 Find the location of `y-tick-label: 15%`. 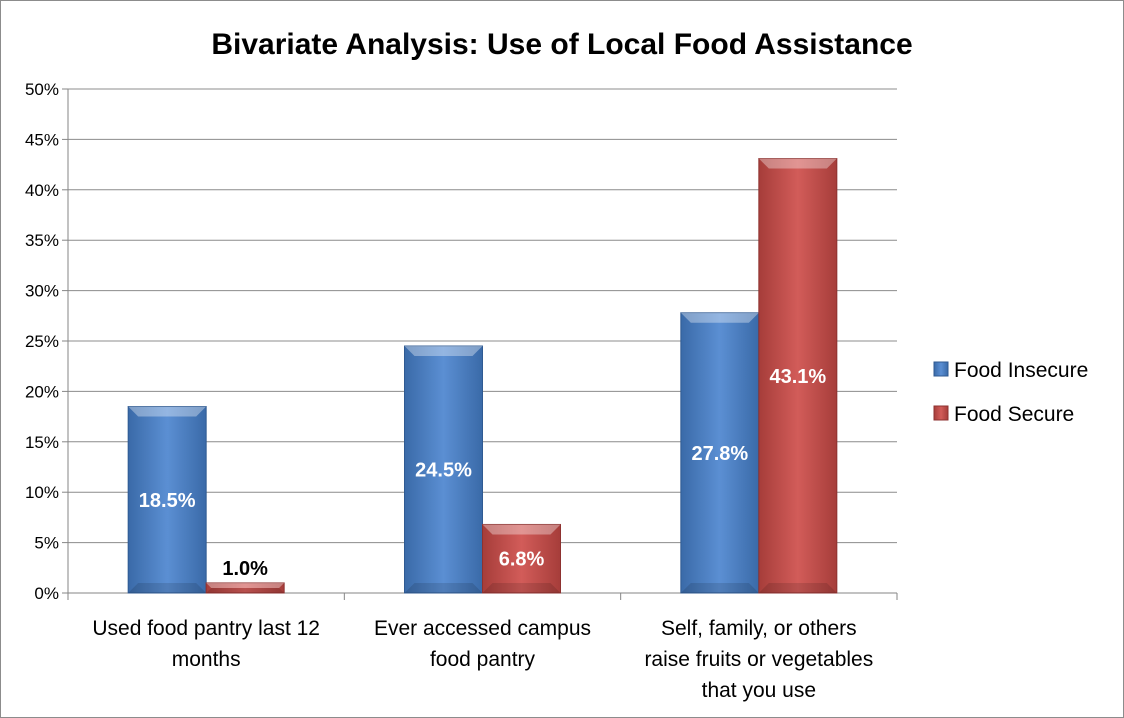

y-tick-label: 15% is located at coordinates (42, 442).